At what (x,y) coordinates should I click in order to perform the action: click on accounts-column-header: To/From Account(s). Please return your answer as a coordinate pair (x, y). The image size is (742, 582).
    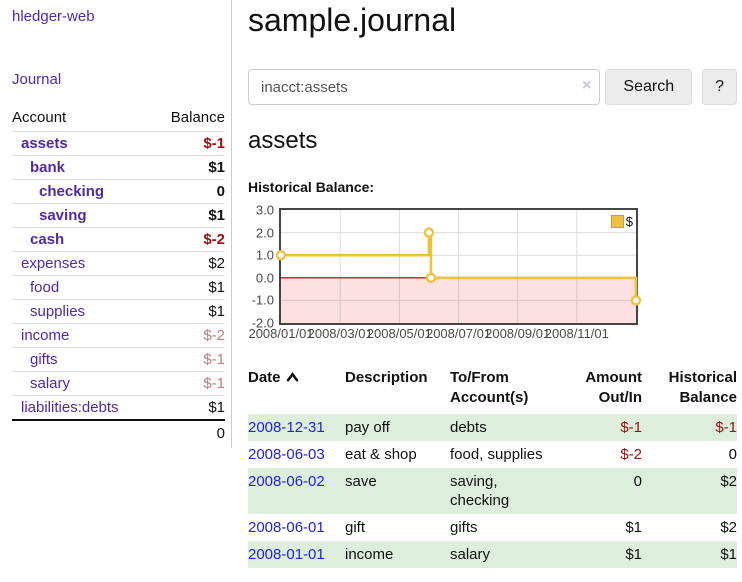
    Looking at the image, I should click on (489, 387).